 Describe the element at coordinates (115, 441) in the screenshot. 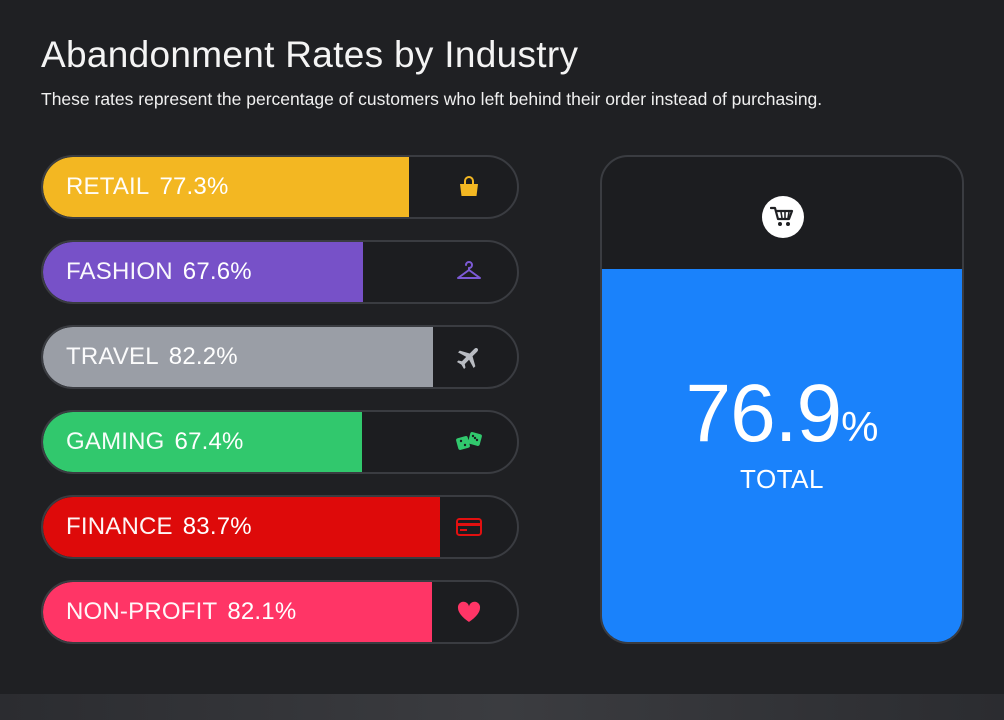

I see `bar-label: GAMING` at that location.